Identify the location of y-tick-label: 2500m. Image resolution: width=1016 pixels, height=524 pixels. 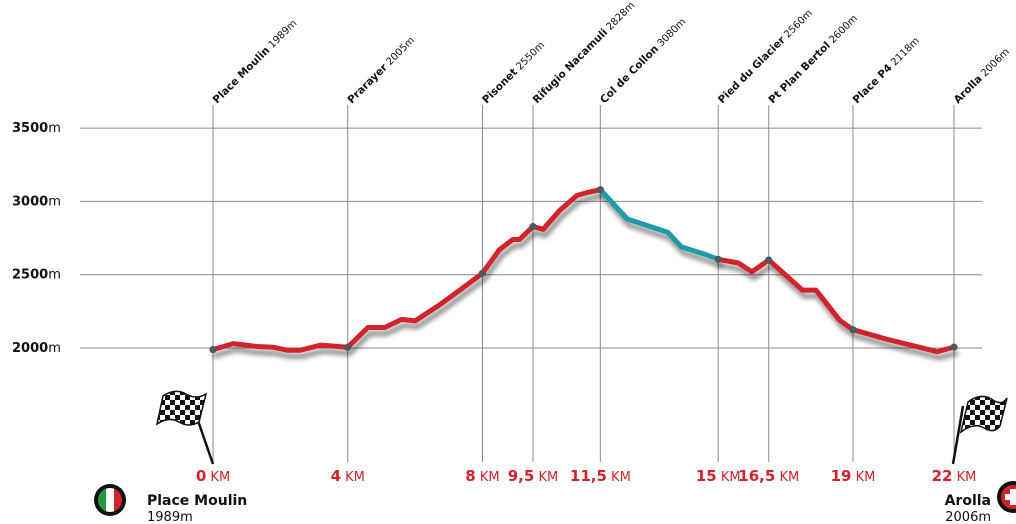
(36, 275).